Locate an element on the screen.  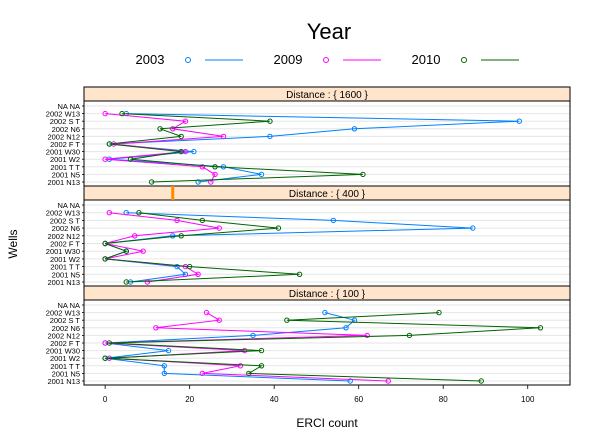
y-axis-title: Wells is located at coordinates (13, 243).